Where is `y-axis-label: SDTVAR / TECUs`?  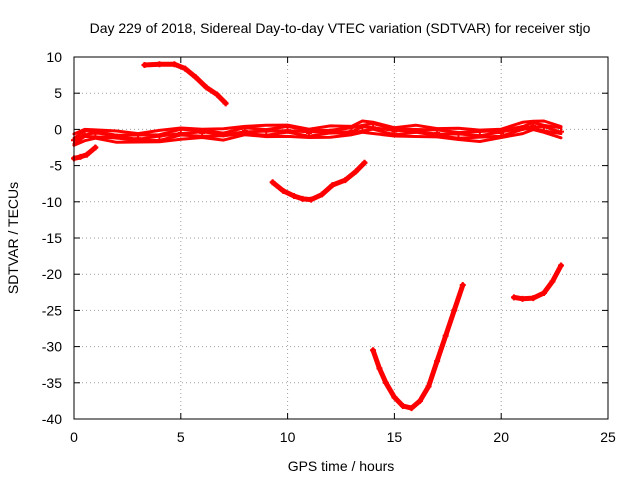 y-axis-label: SDTVAR / TECUs is located at coordinates (13, 238).